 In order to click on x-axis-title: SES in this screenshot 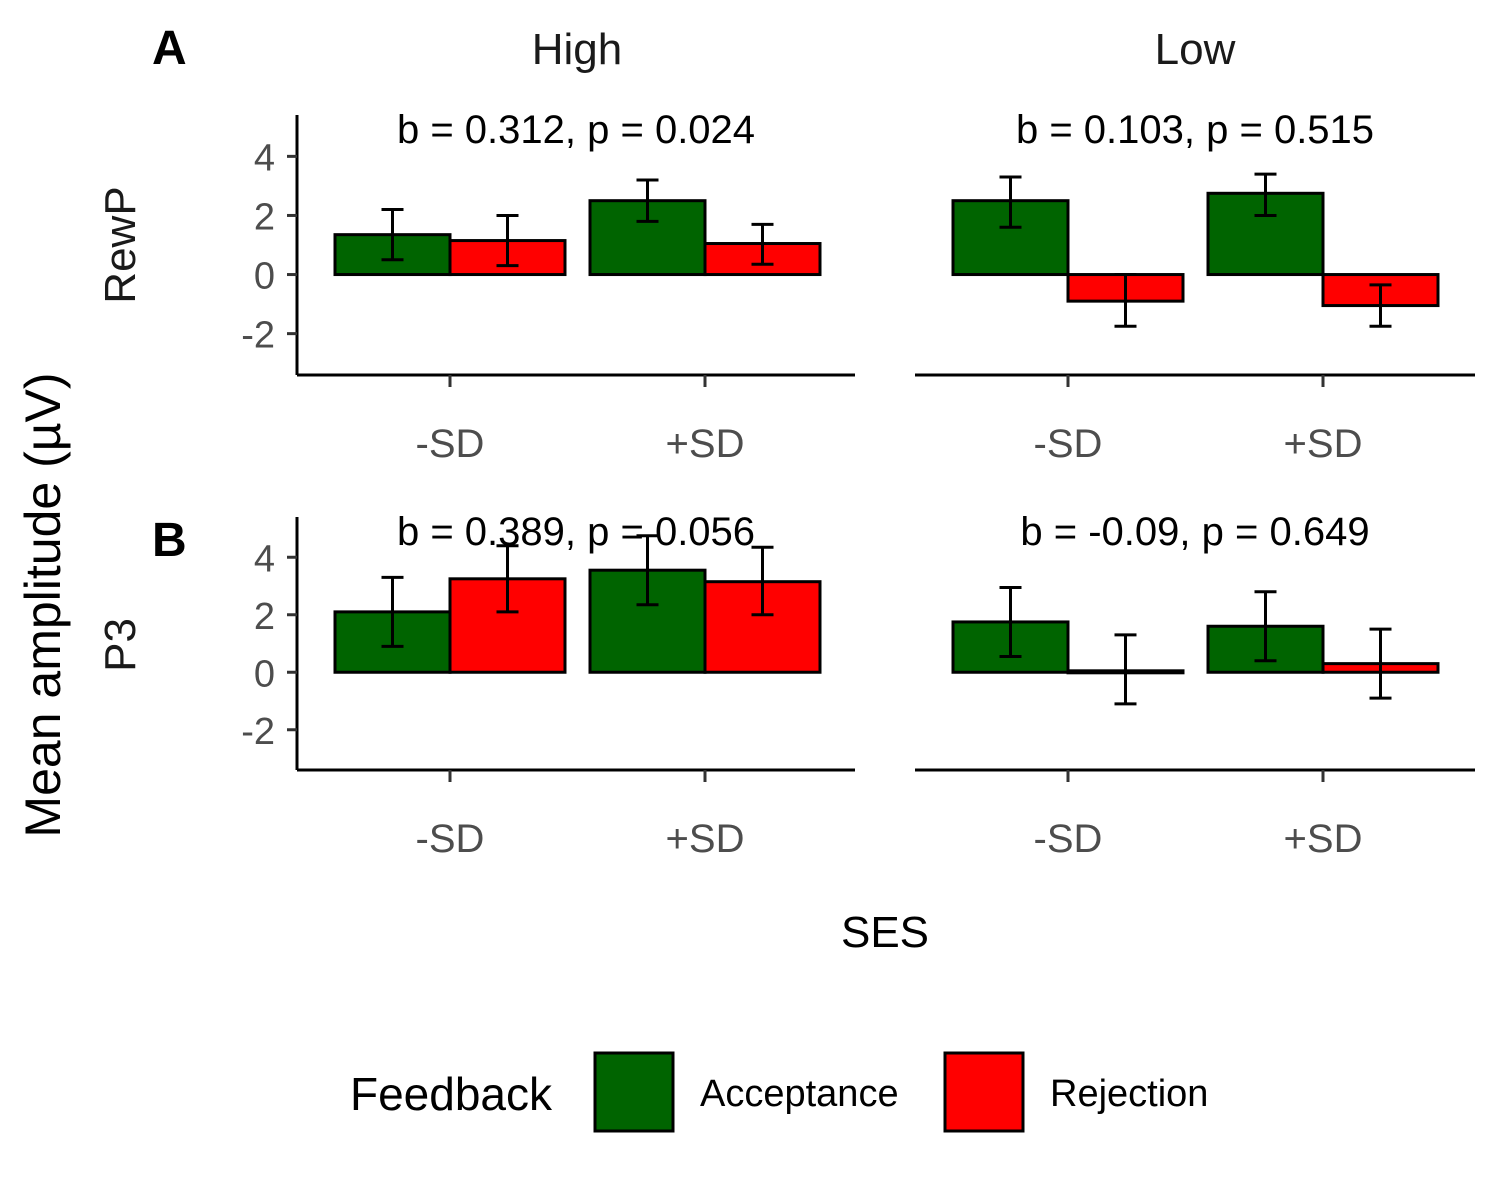, I will do `click(885, 932)`.